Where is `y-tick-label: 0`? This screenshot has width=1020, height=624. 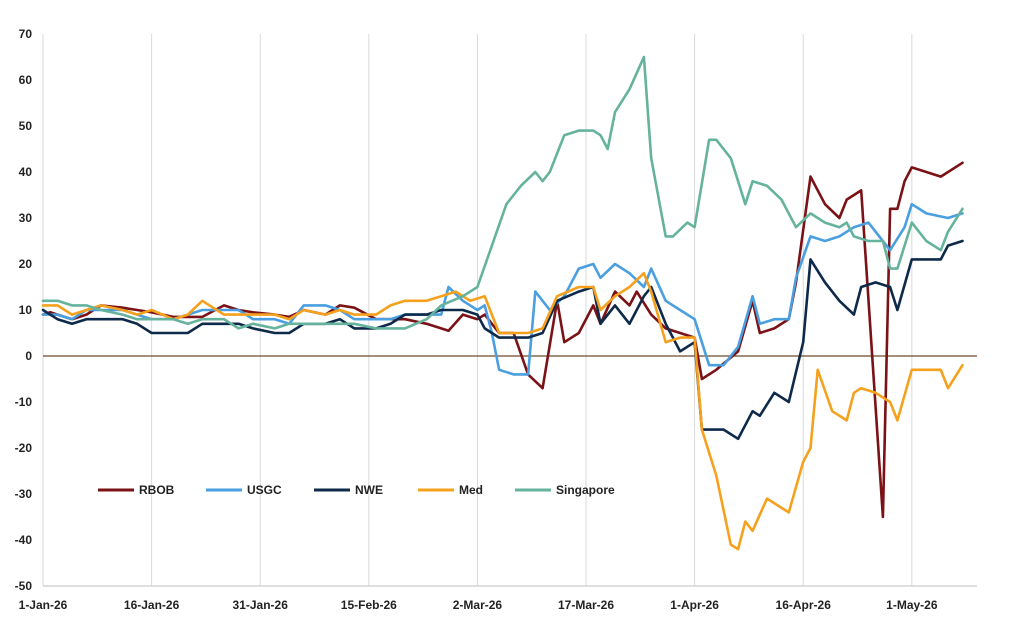 y-tick-label: 0 is located at coordinates (28, 356).